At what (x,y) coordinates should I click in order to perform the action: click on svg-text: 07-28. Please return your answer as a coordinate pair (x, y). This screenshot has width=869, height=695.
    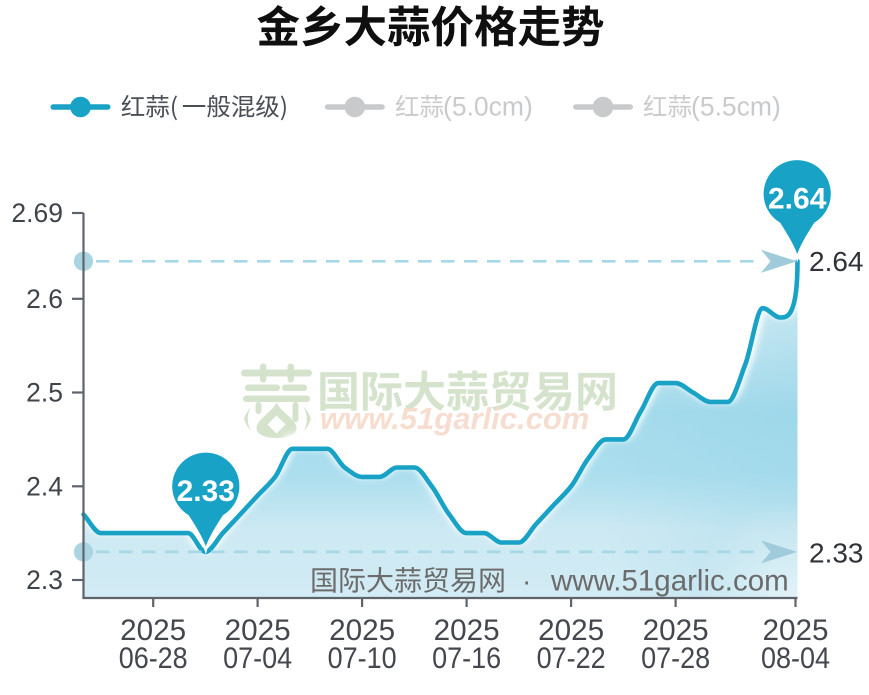
    Looking at the image, I should click on (675, 658).